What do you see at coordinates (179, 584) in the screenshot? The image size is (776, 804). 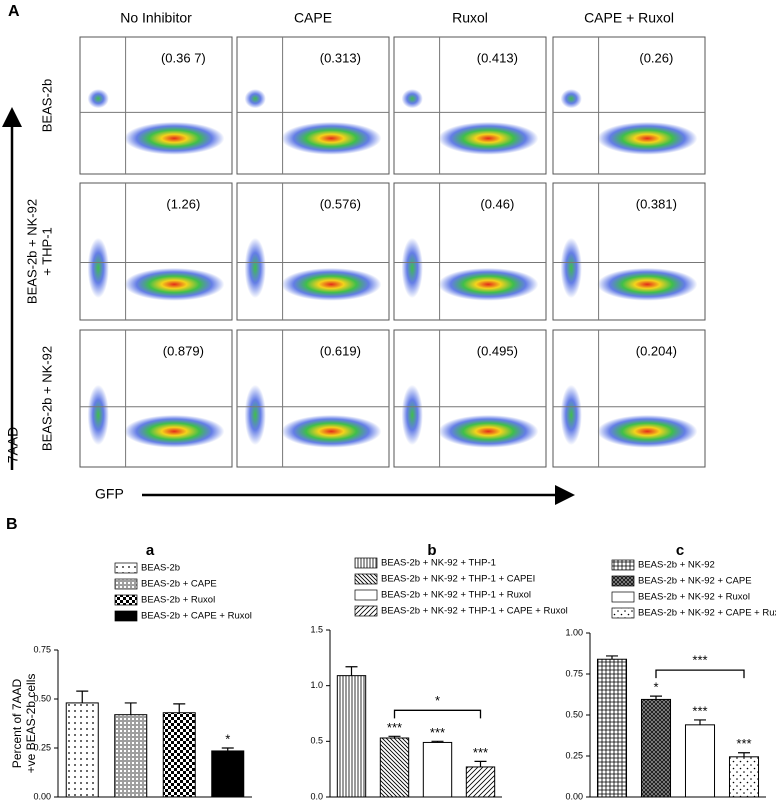 I see `legend-label: BEAS-2b + CAPE` at bounding box center [179, 584].